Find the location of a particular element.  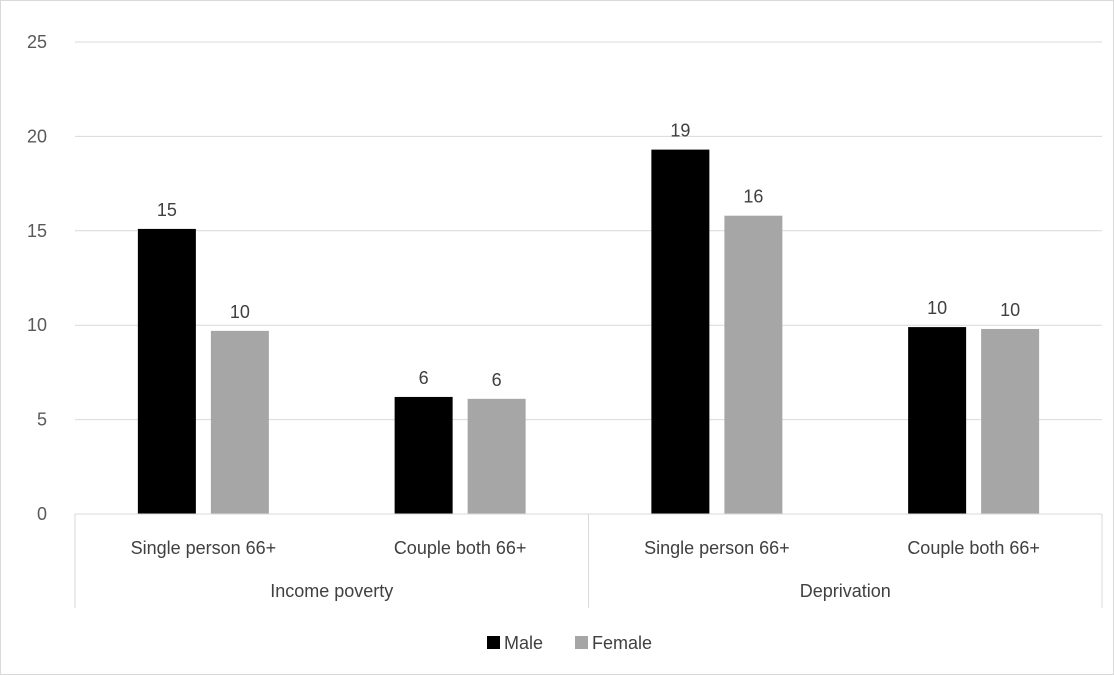

y-tick-label: 15 is located at coordinates (37, 231).